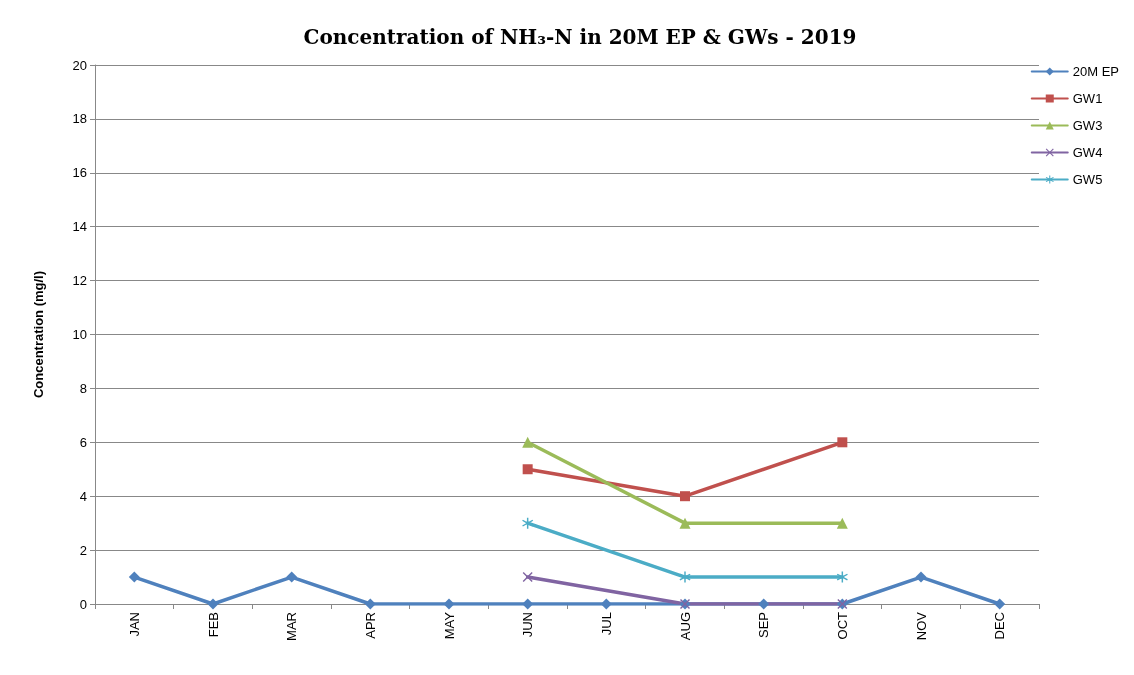 The image size is (1134, 675). What do you see at coordinates (83, 442) in the screenshot?
I see `y-tick-label: 6` at bounding box center [83, 442].